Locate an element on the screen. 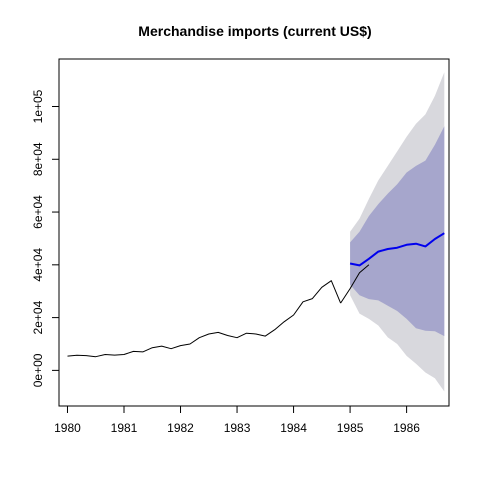 The image size is (480, 480). y-axis: 0e+00 2e+04 4e+04 6e+04 8e+04 1e+05 is located at coordinates (45, 238).